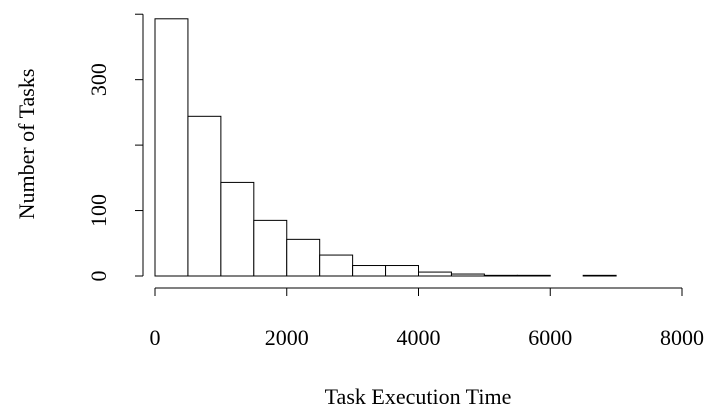  Describe the element at coordinates (26, 144) in the screenshot. I see `y-axis-label: Number of Tasks` at that location.